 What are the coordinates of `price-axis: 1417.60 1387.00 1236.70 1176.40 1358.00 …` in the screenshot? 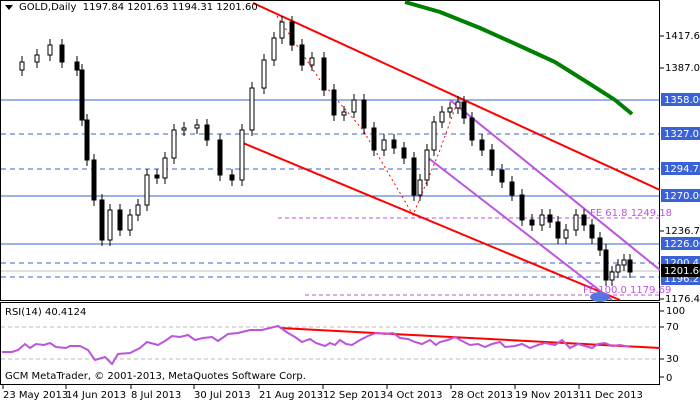 It's located at (680, 168).